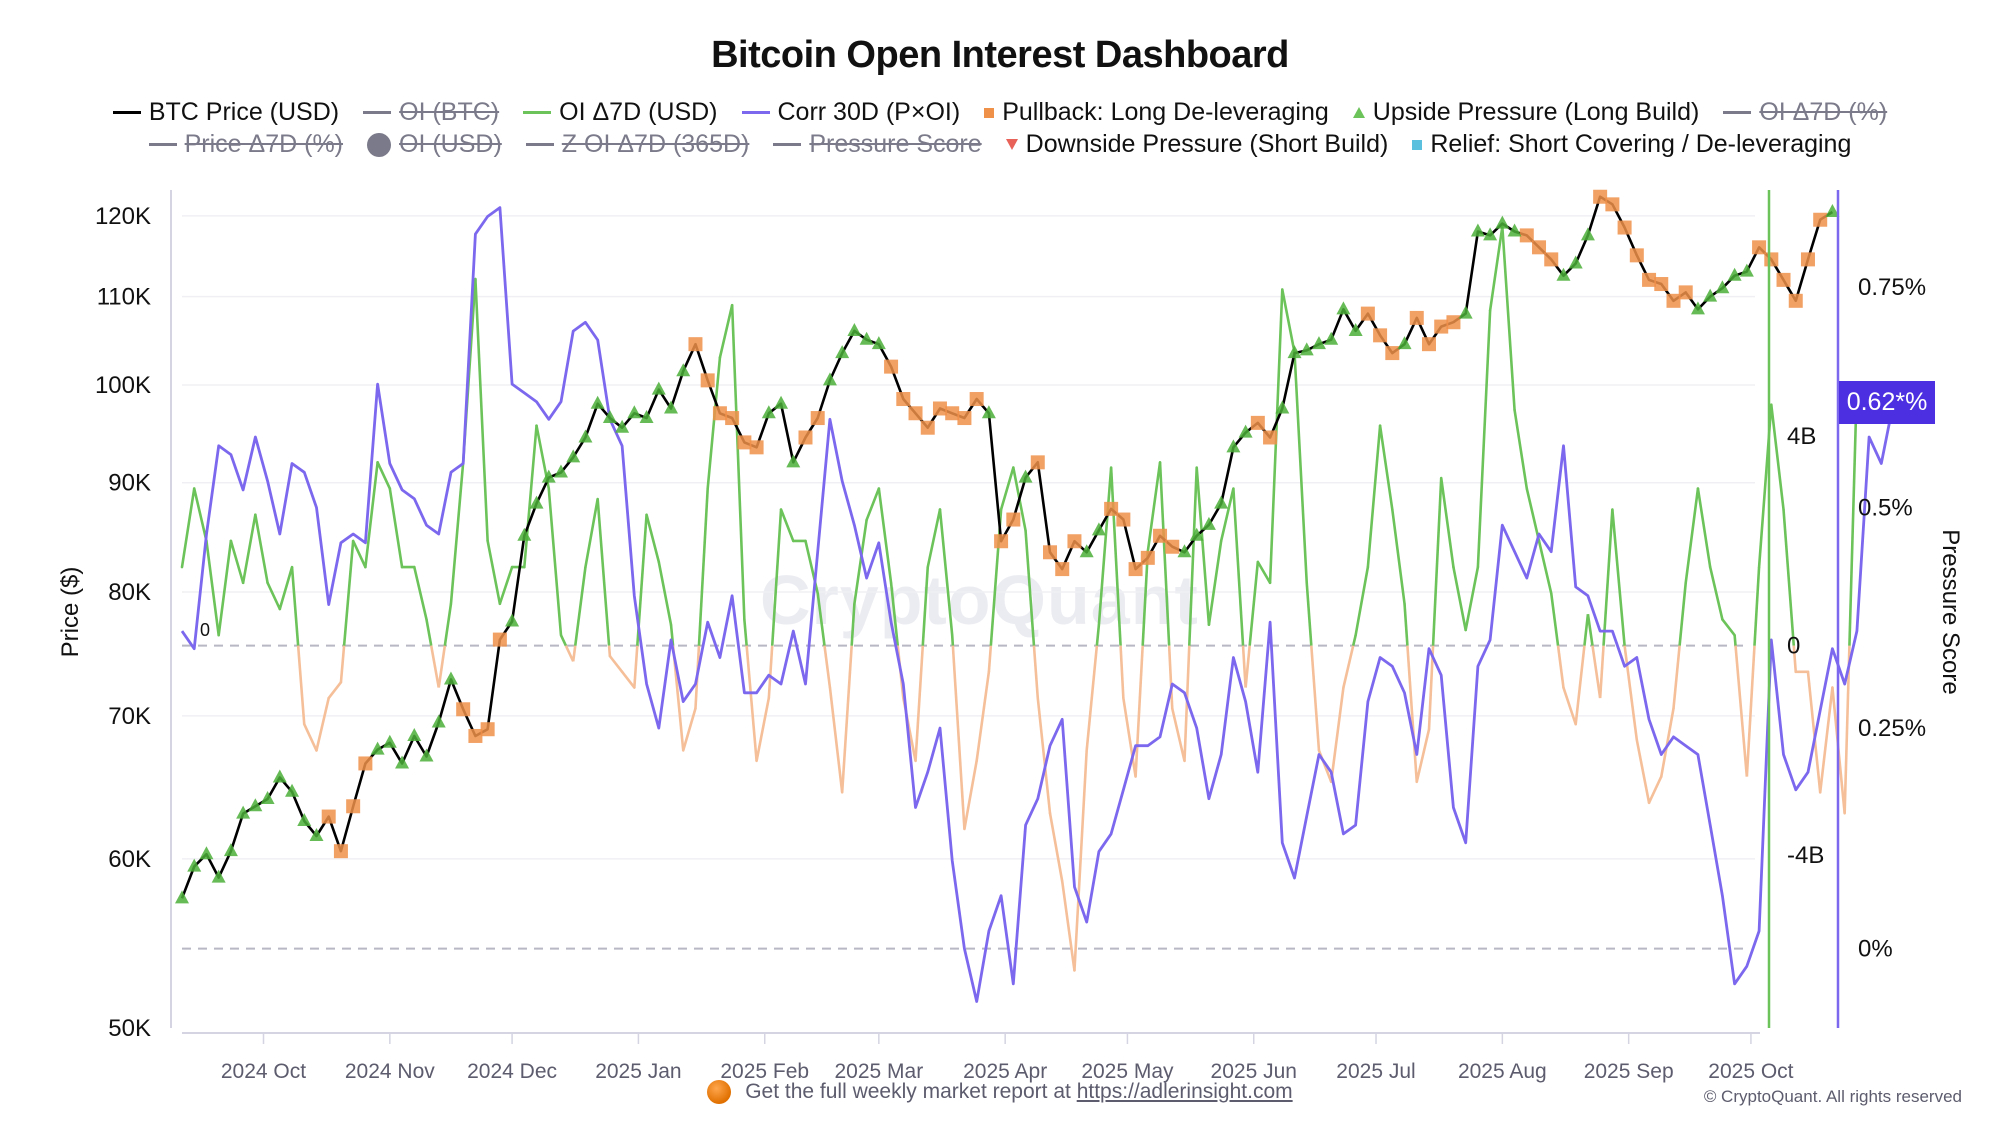 The image size is (2000, 1125). Describe the element at coordinates (245, 144) in the screenshot. I see `legend-item: Price Δ7D (%)` at that location.